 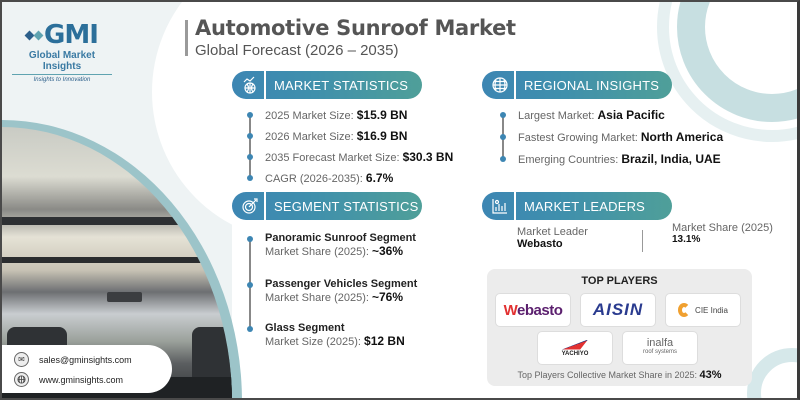 What do you see at coordinates (332, 342) in the screenshot?
I see `segment-item: Glass Segment Market Size (2025): $12 BN` at bounding box center [332, 342].